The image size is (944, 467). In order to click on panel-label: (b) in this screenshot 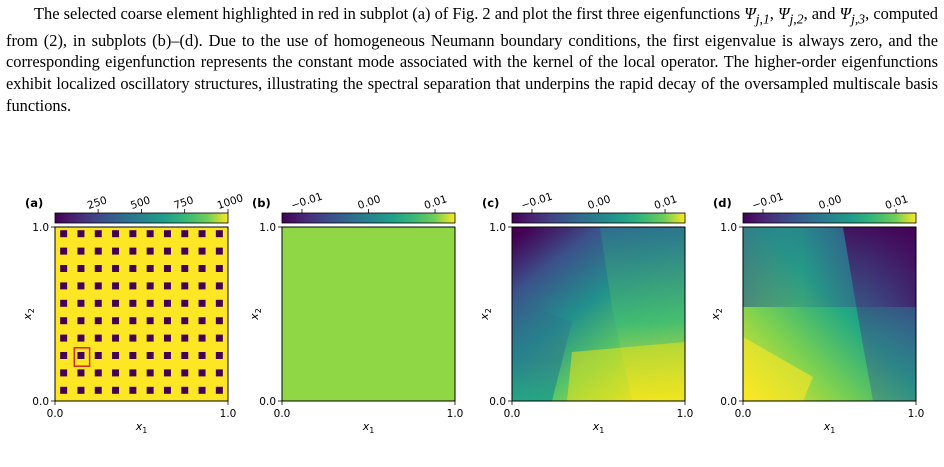, I will do `click(261, 203)`.